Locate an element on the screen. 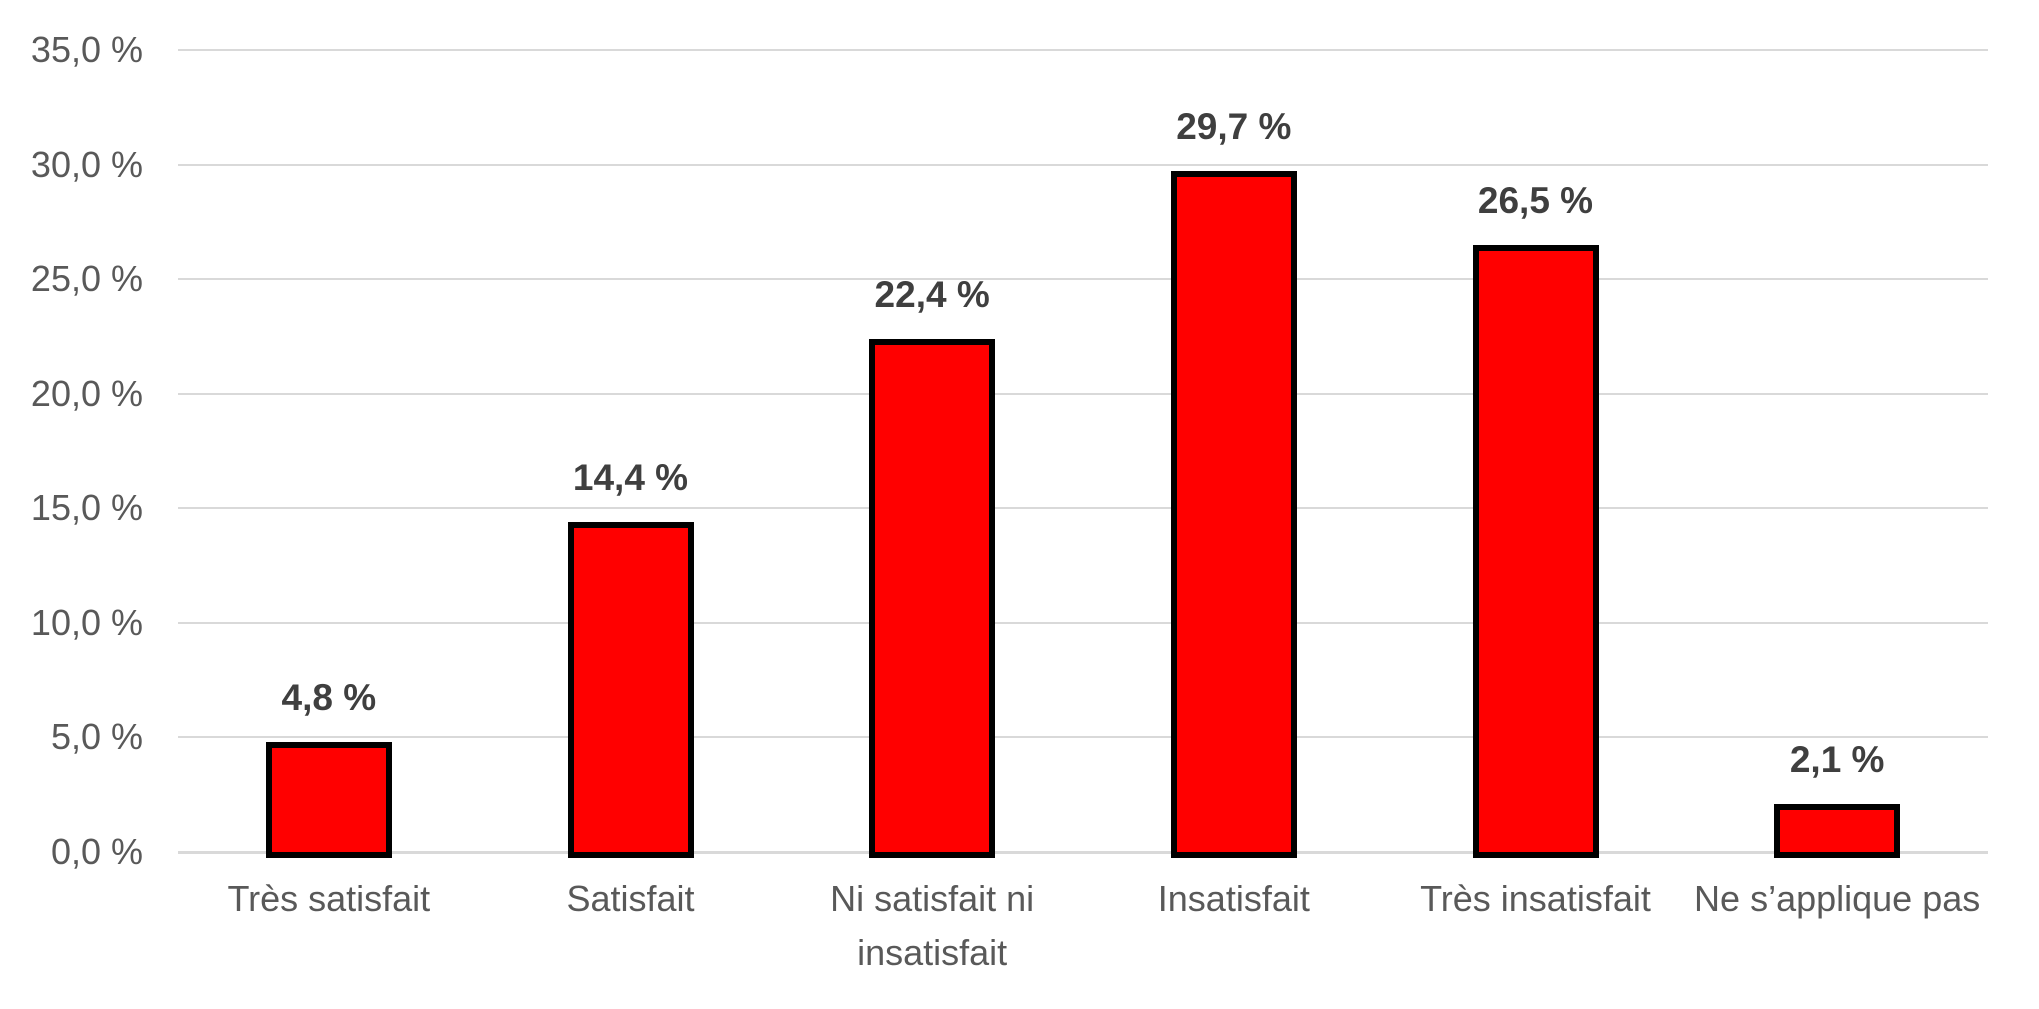  bar-data-label: 29,7 % is located at coordinates (1234, 127).